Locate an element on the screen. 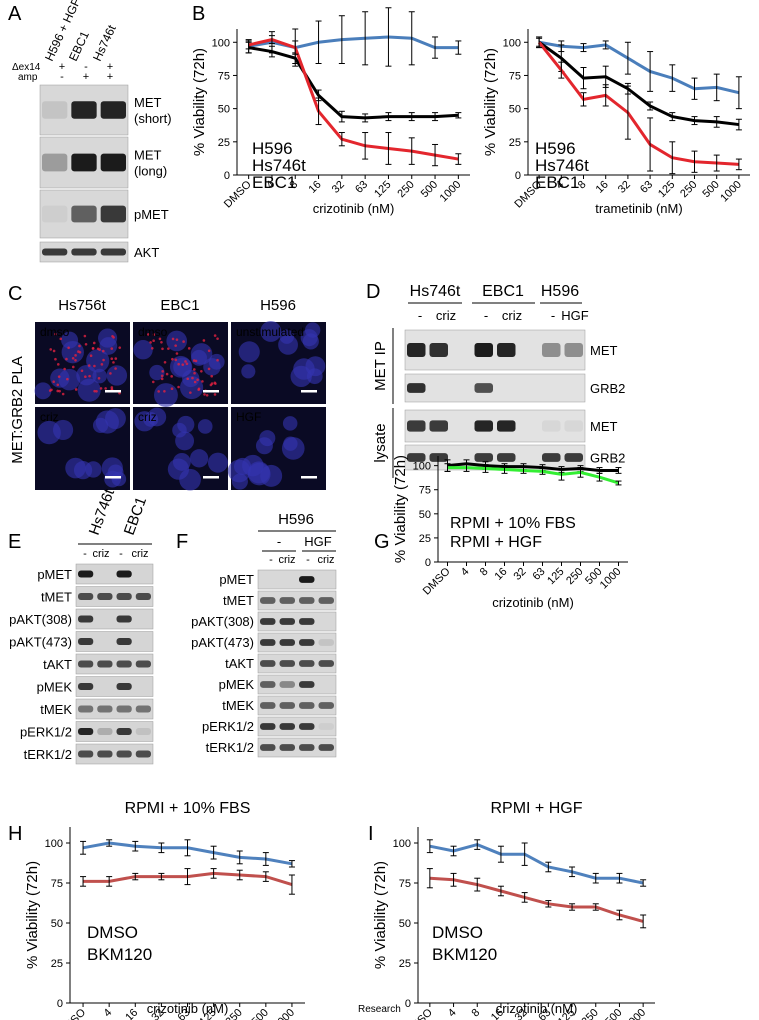 The image size is (759, 1020). x-tick-label: 500 is located at coordinates (259, 1013).